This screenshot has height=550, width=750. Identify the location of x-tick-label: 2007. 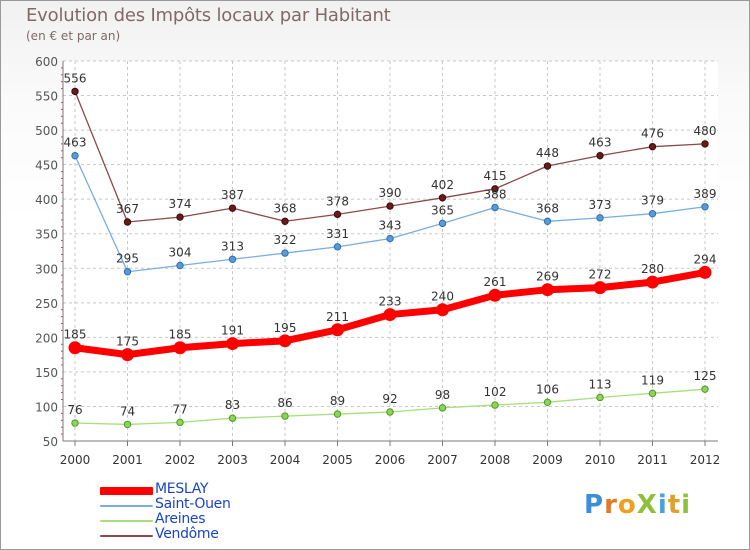
(442, 460).